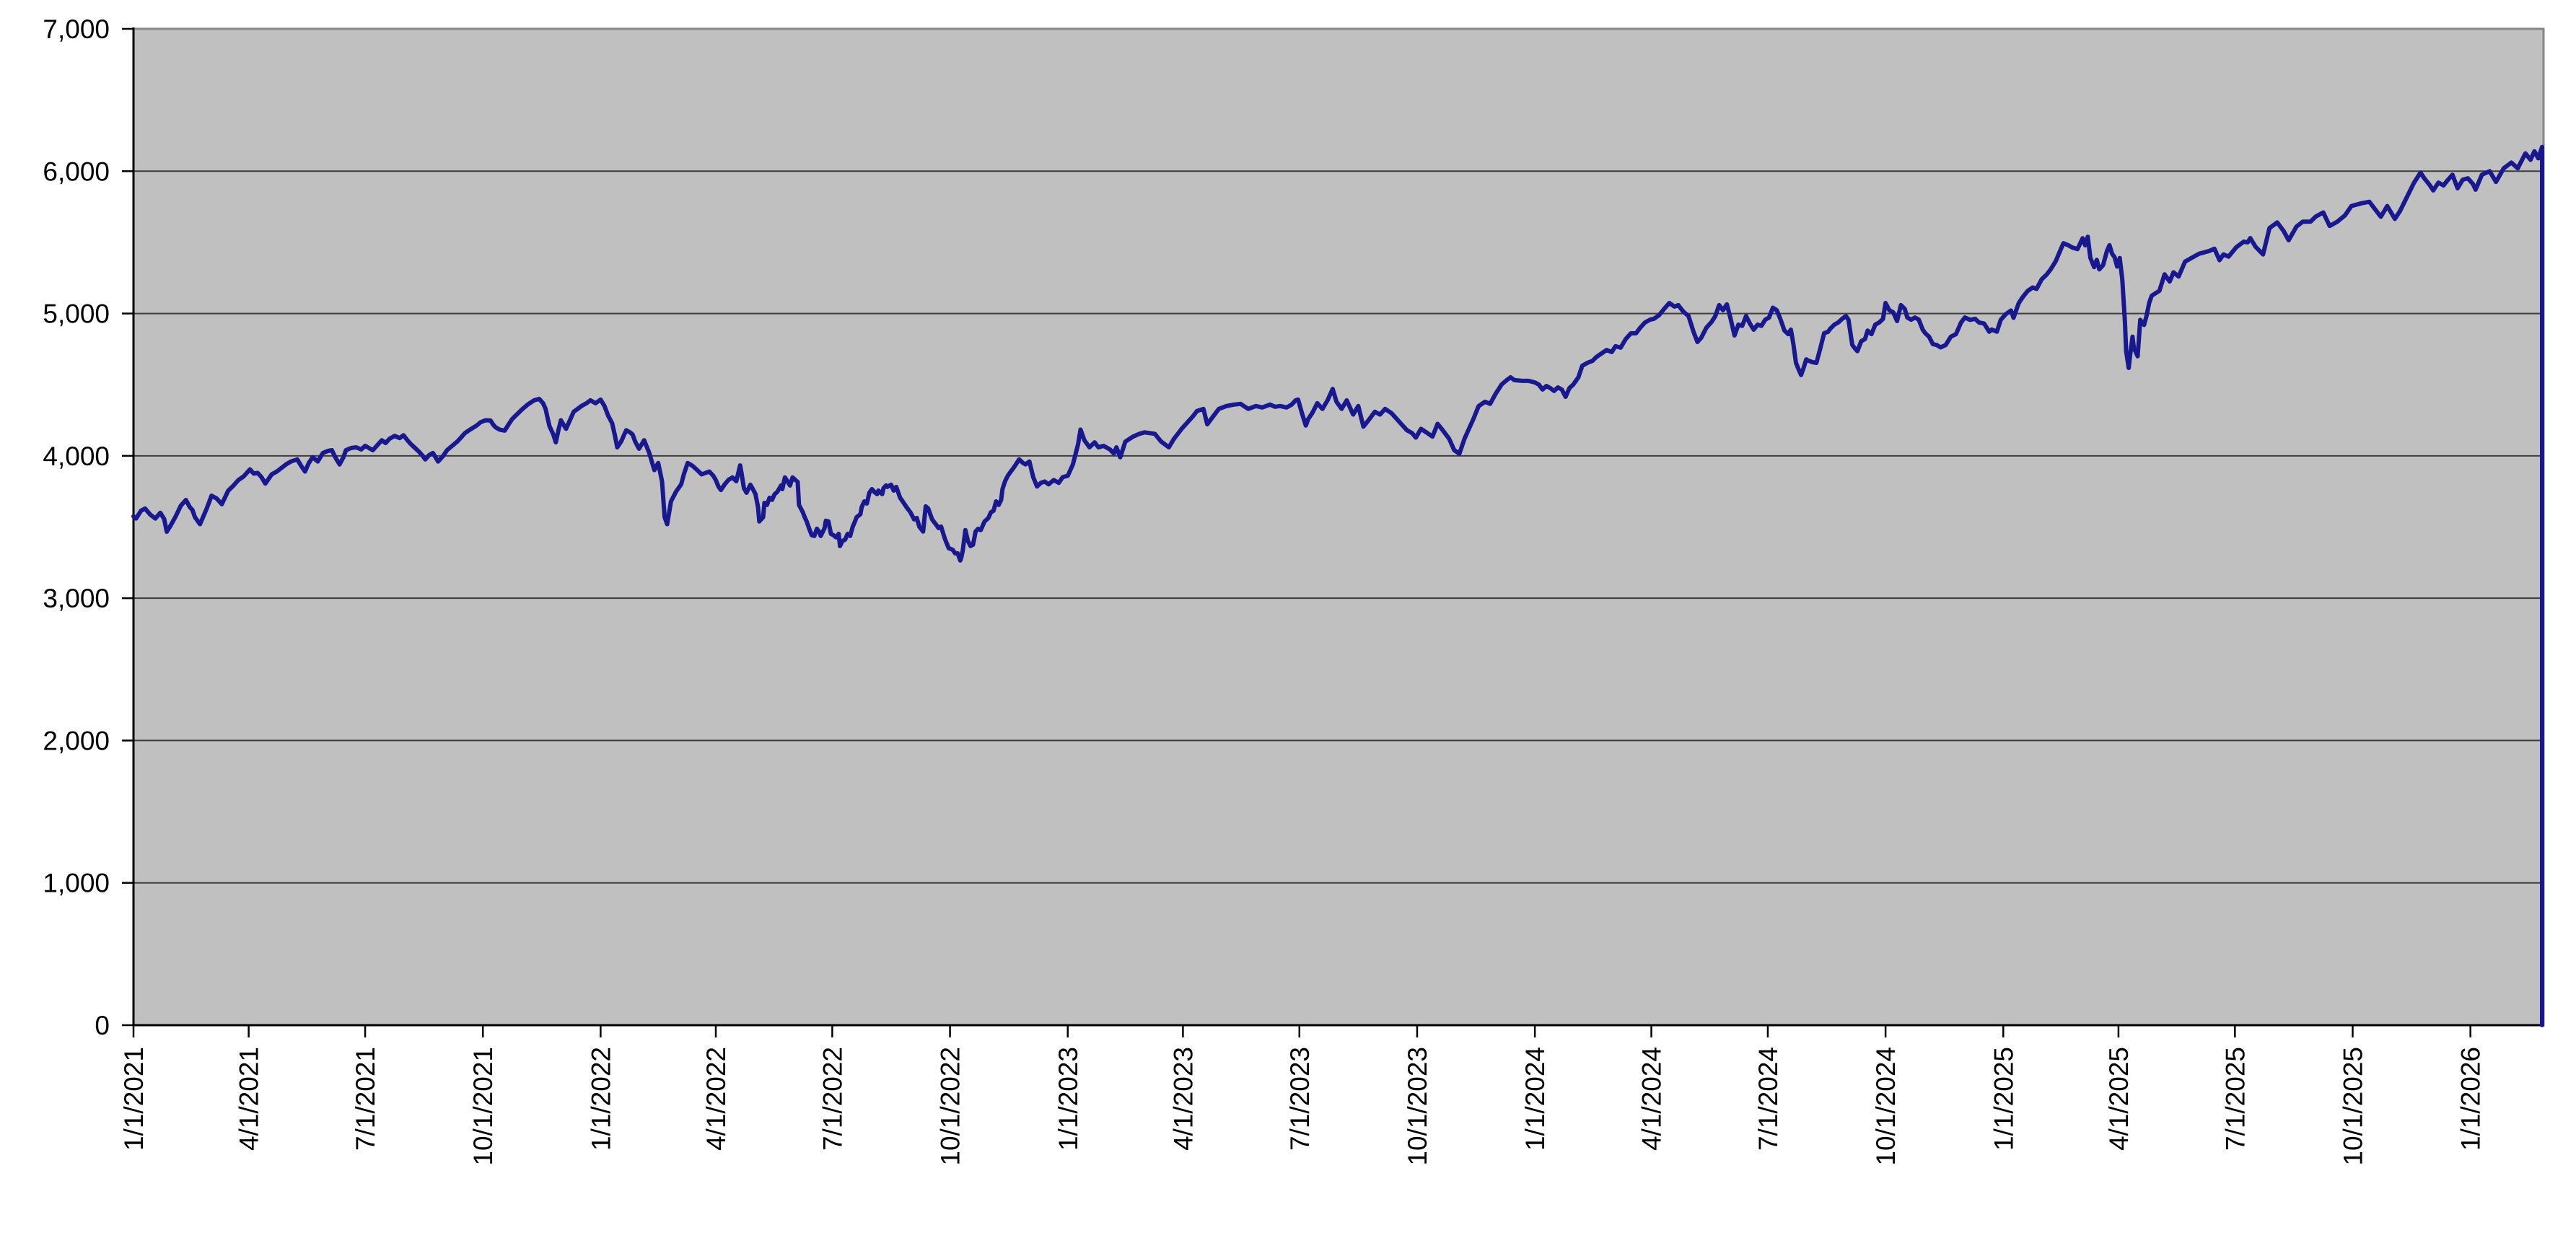  What do you see at coordinates (76, 171) in the screenshot?
I see `y-tick-label: 6,000` at bounding box center [76, 171].